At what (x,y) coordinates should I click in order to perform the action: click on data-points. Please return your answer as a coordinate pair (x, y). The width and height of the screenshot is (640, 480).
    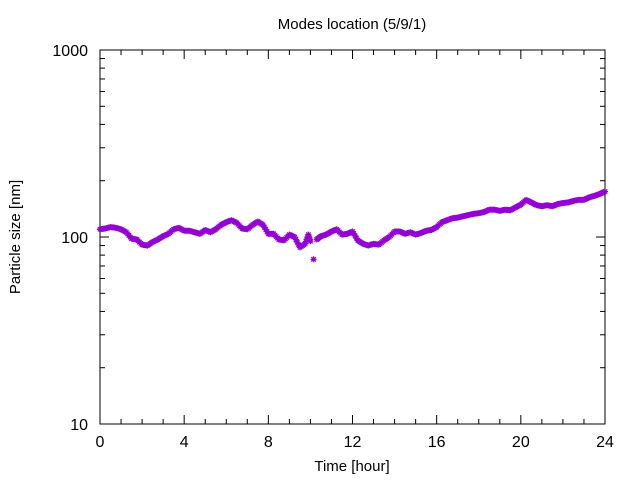
    Looking at the image, I should click on (352, 225).